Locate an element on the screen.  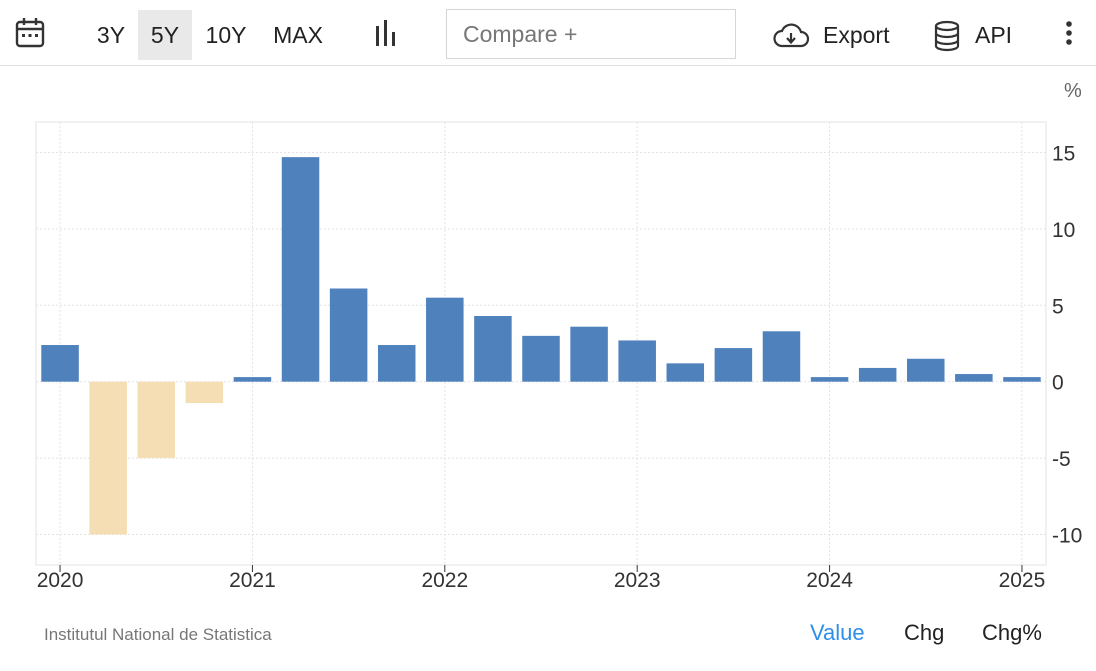
chart-toolbar: 3Y 5Y 10Y MAX Export API is located at coordinates (548, 33).